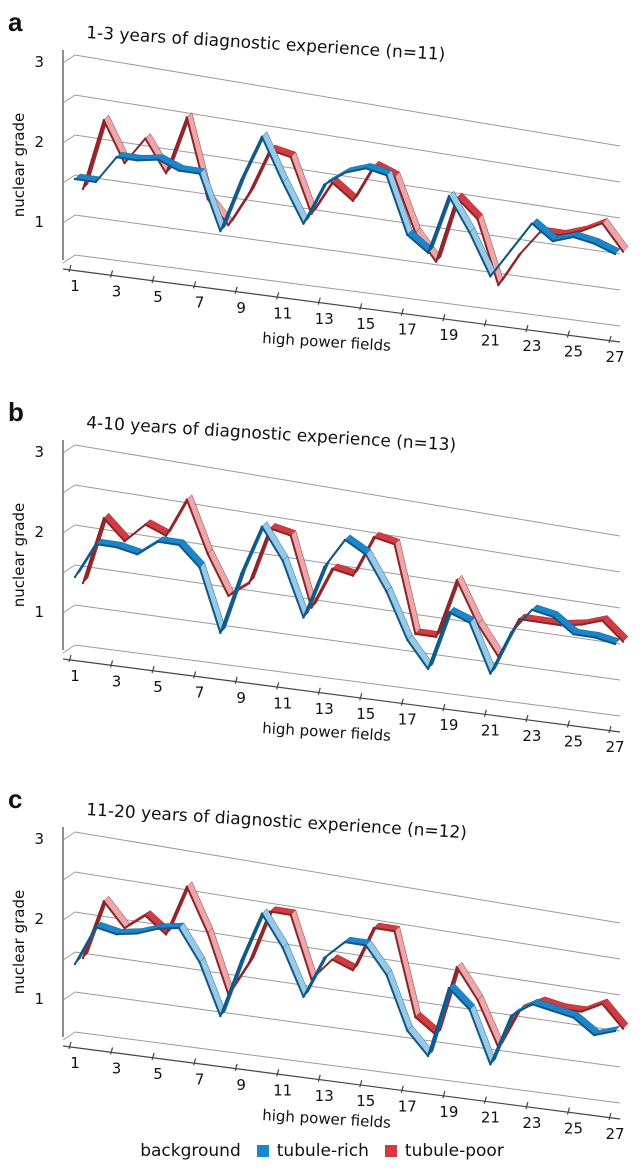 This screenshot has width=644, height=1173. I want to click on x-tick-label: 11, so click(282, 313).